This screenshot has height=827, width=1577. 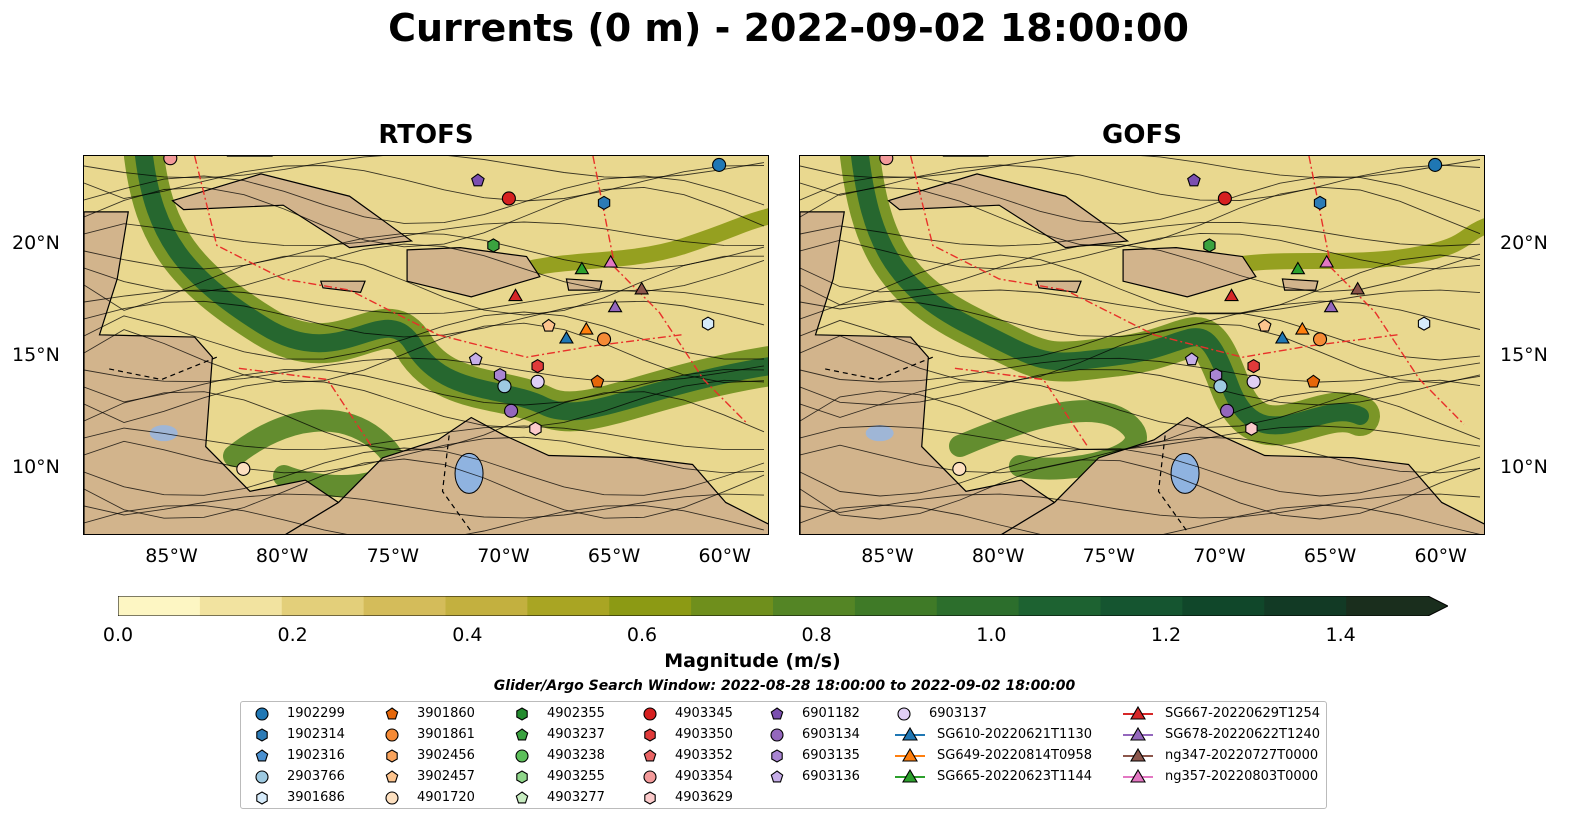 I want to click on lat-tick-label-left: 20°N, so click(x=36, y=243).